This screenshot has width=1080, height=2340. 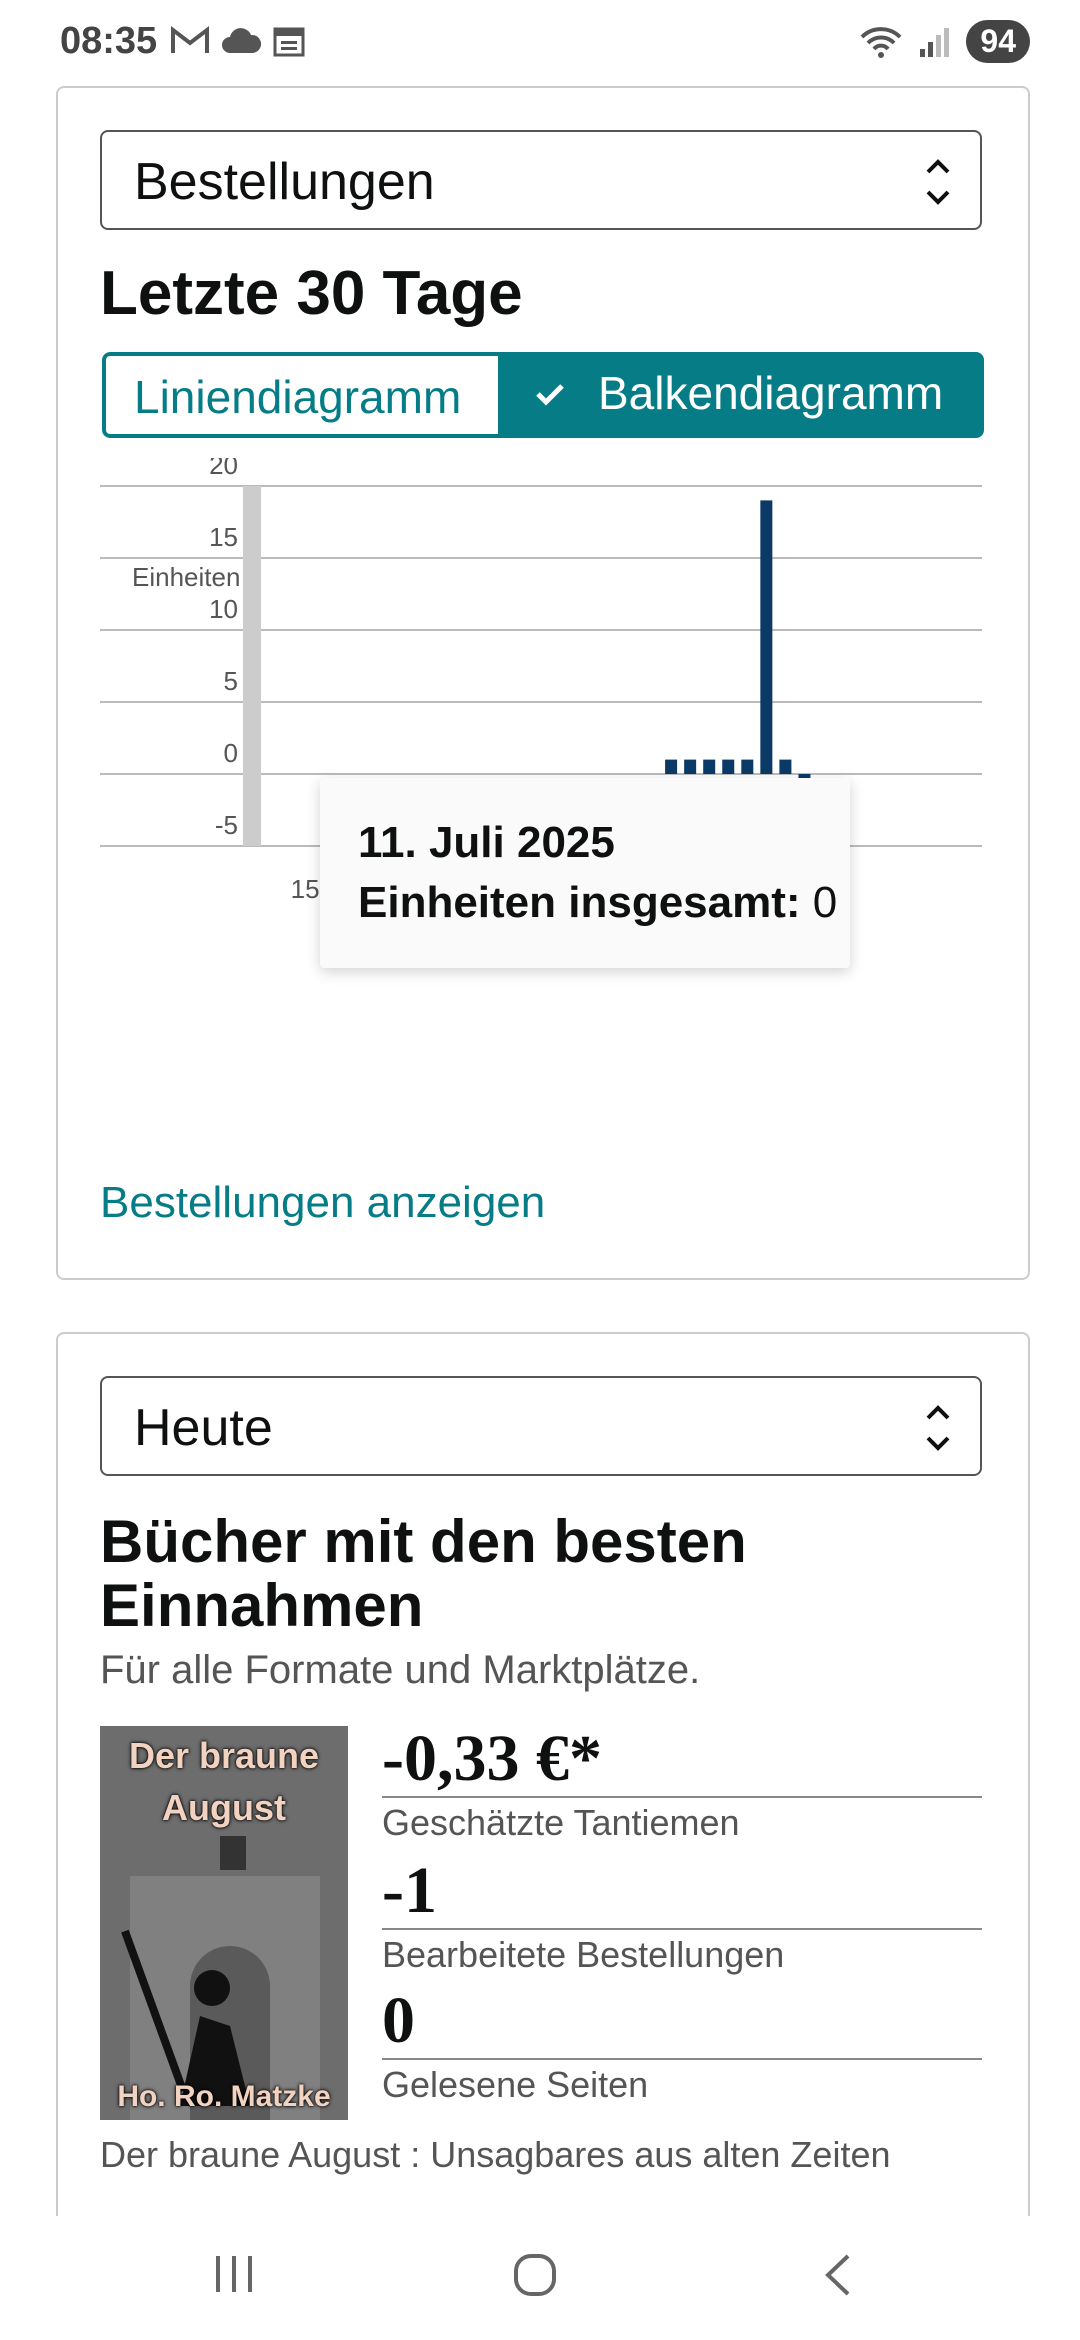 I want to click on book-cover-title: Der braune August, so click(x=224, y=1782).